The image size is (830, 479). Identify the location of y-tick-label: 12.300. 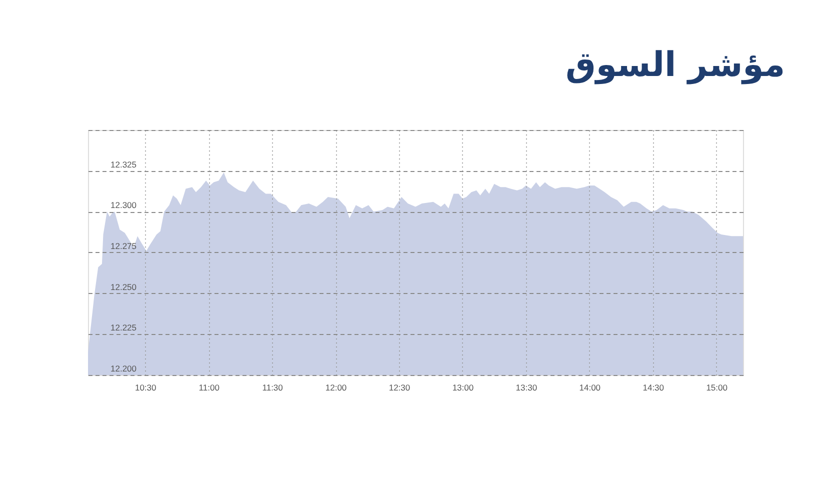
(123, 205).